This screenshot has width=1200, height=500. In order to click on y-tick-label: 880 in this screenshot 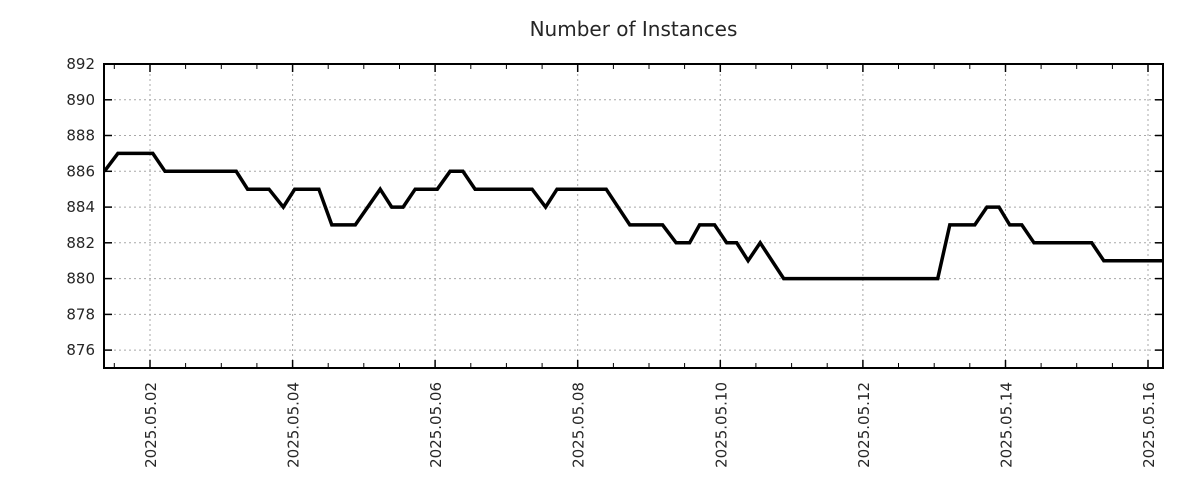, I will do `click(80, 279)`.